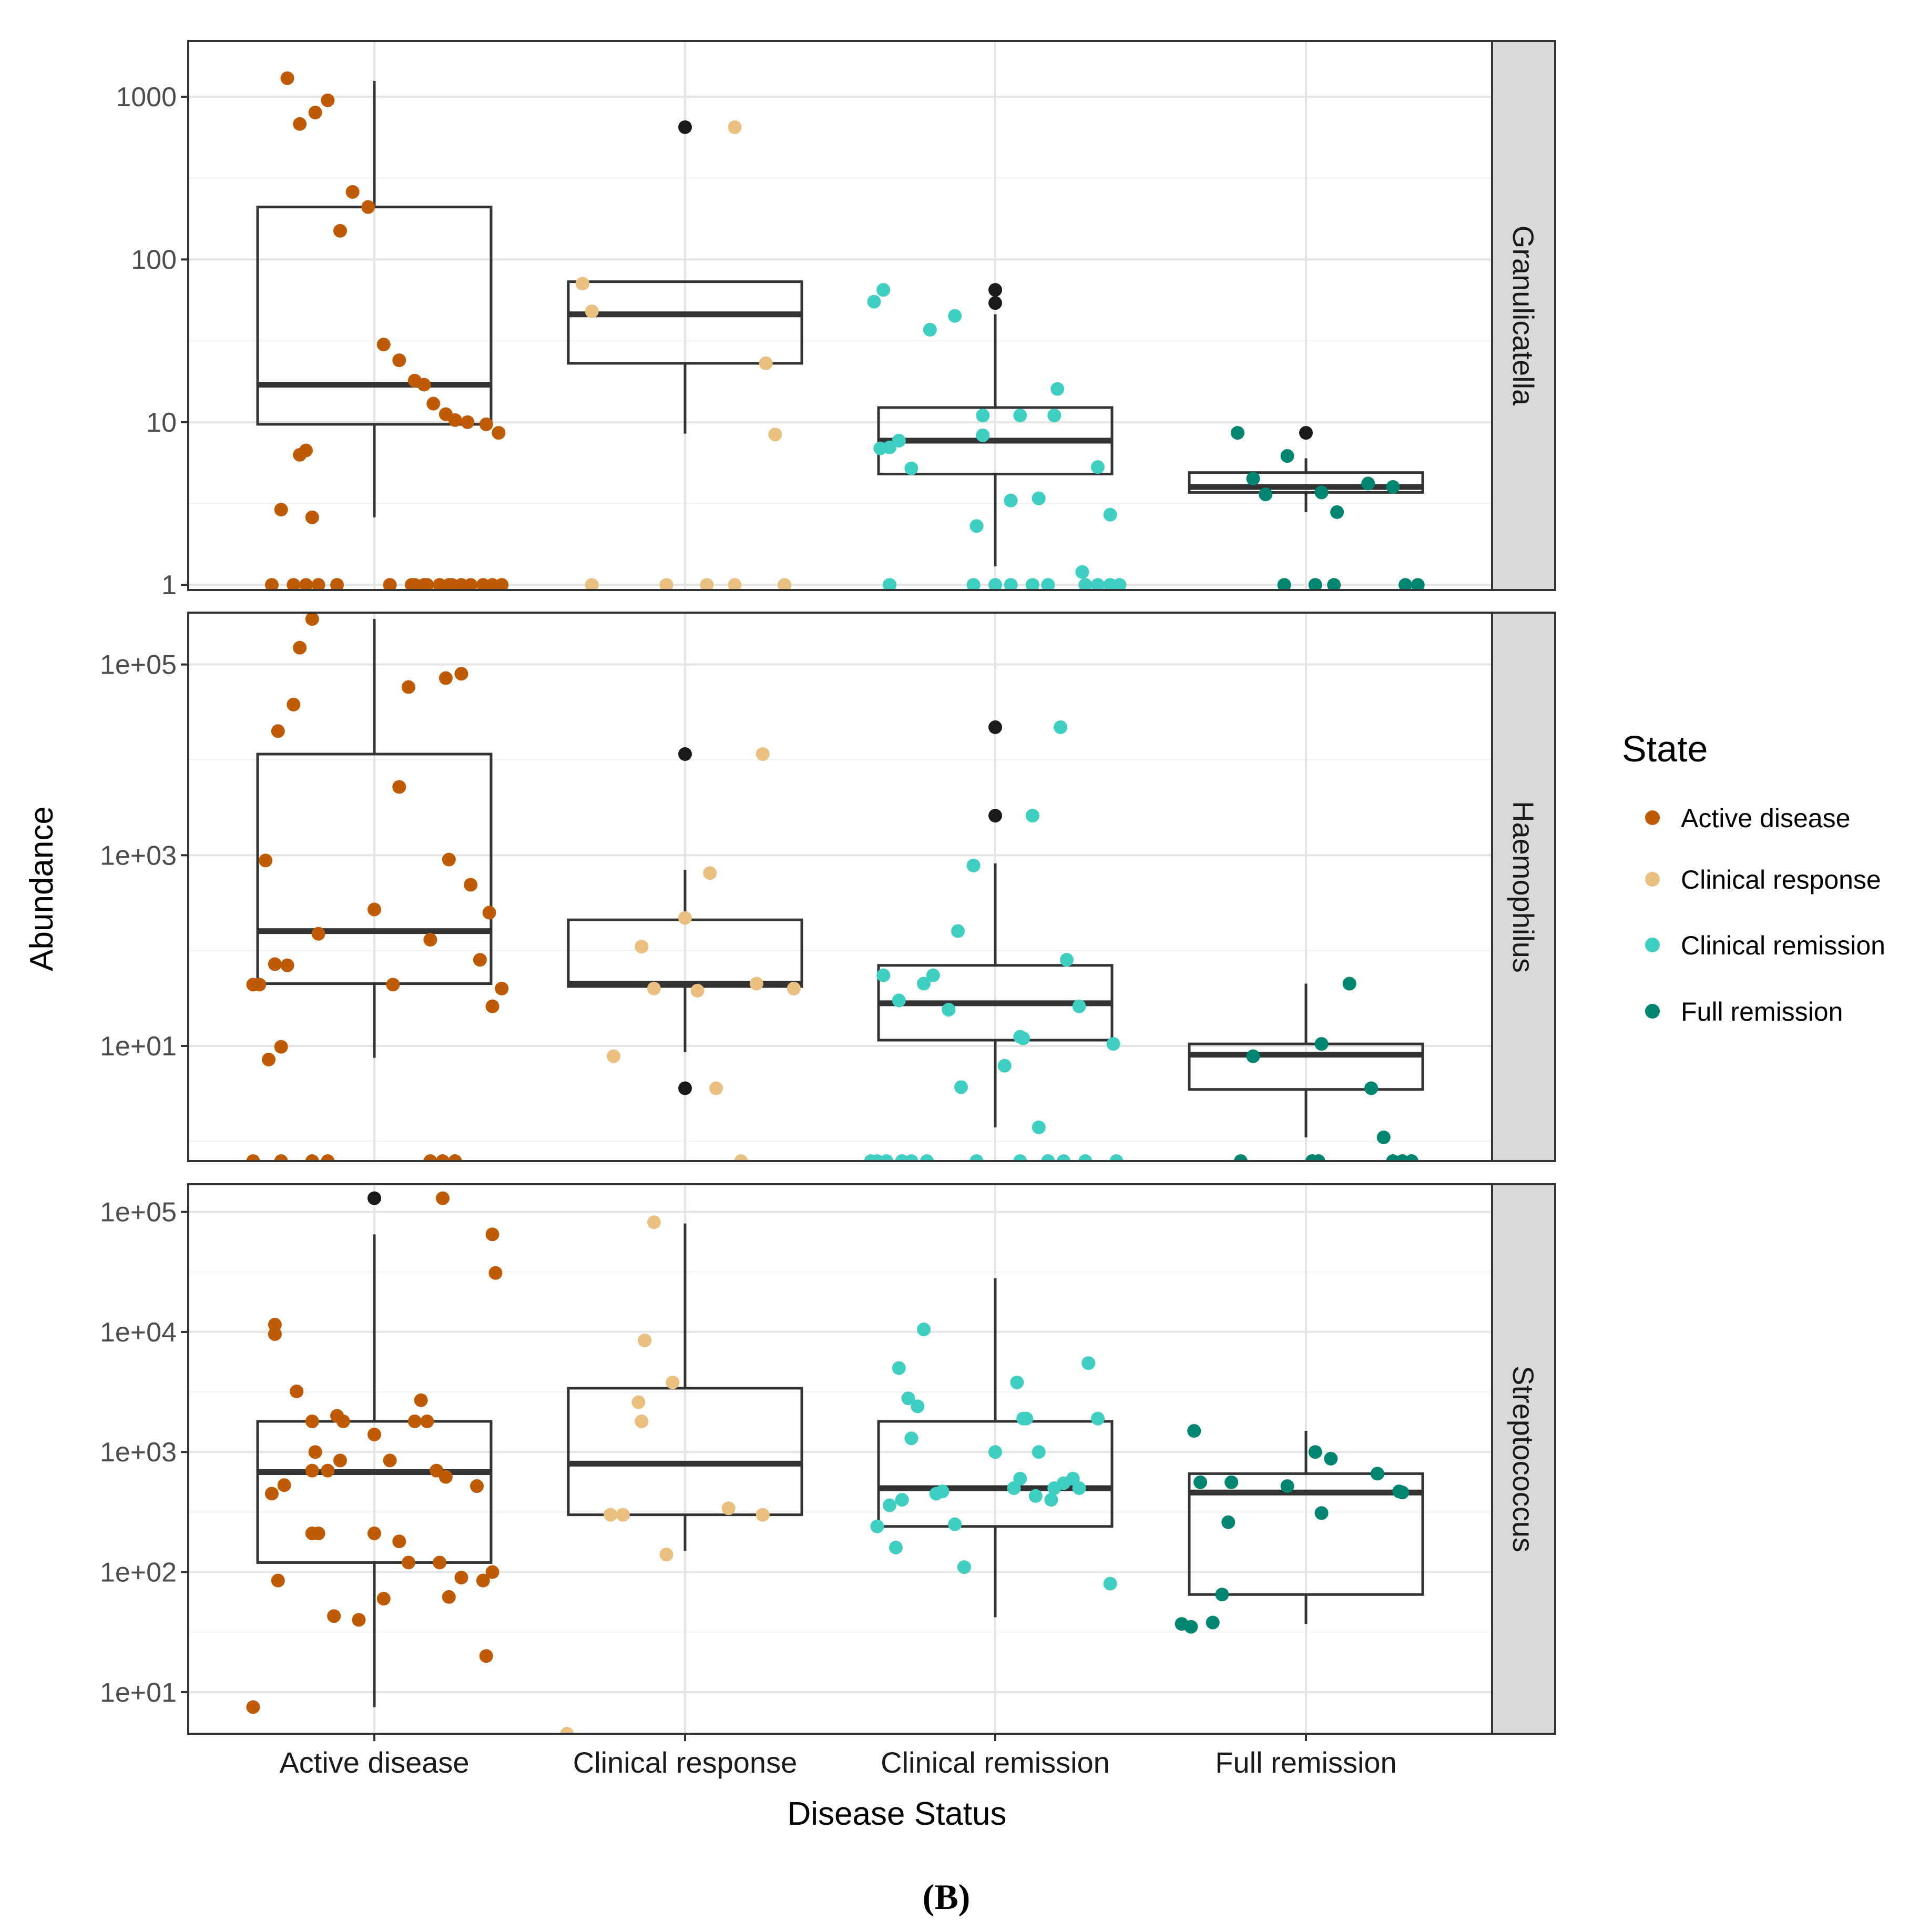 Image resolution: width=1919 pixels, height=1932 pixels. I want to click on x-tick-label: Clinical response, so click(685, 1762).